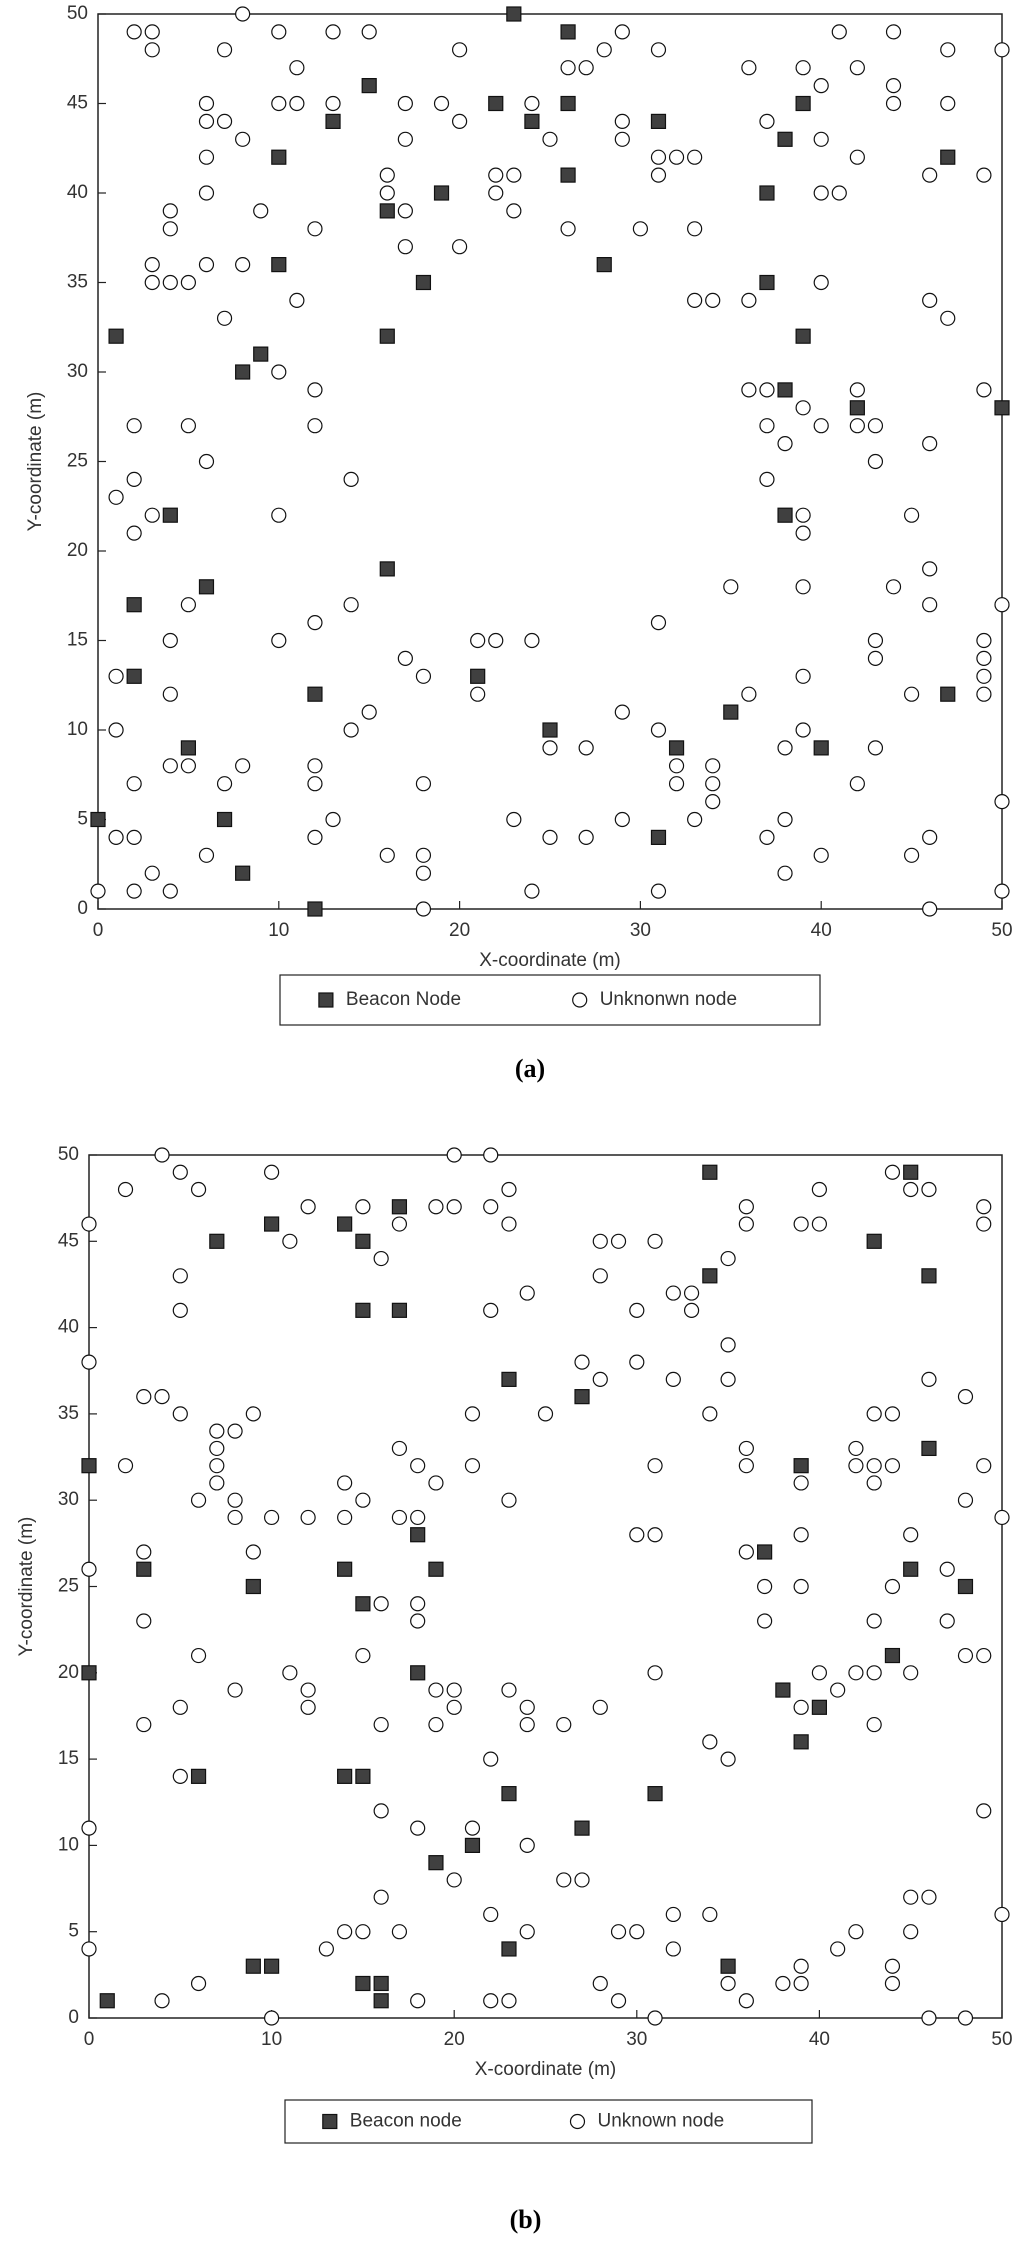 Image resolution: width=1024 pixels, height=2259 pixels. What do you see at coordinates (68, 1758) in the screenshot?
I see `y-tick-label: 15` at bounding box center [68, 1758].